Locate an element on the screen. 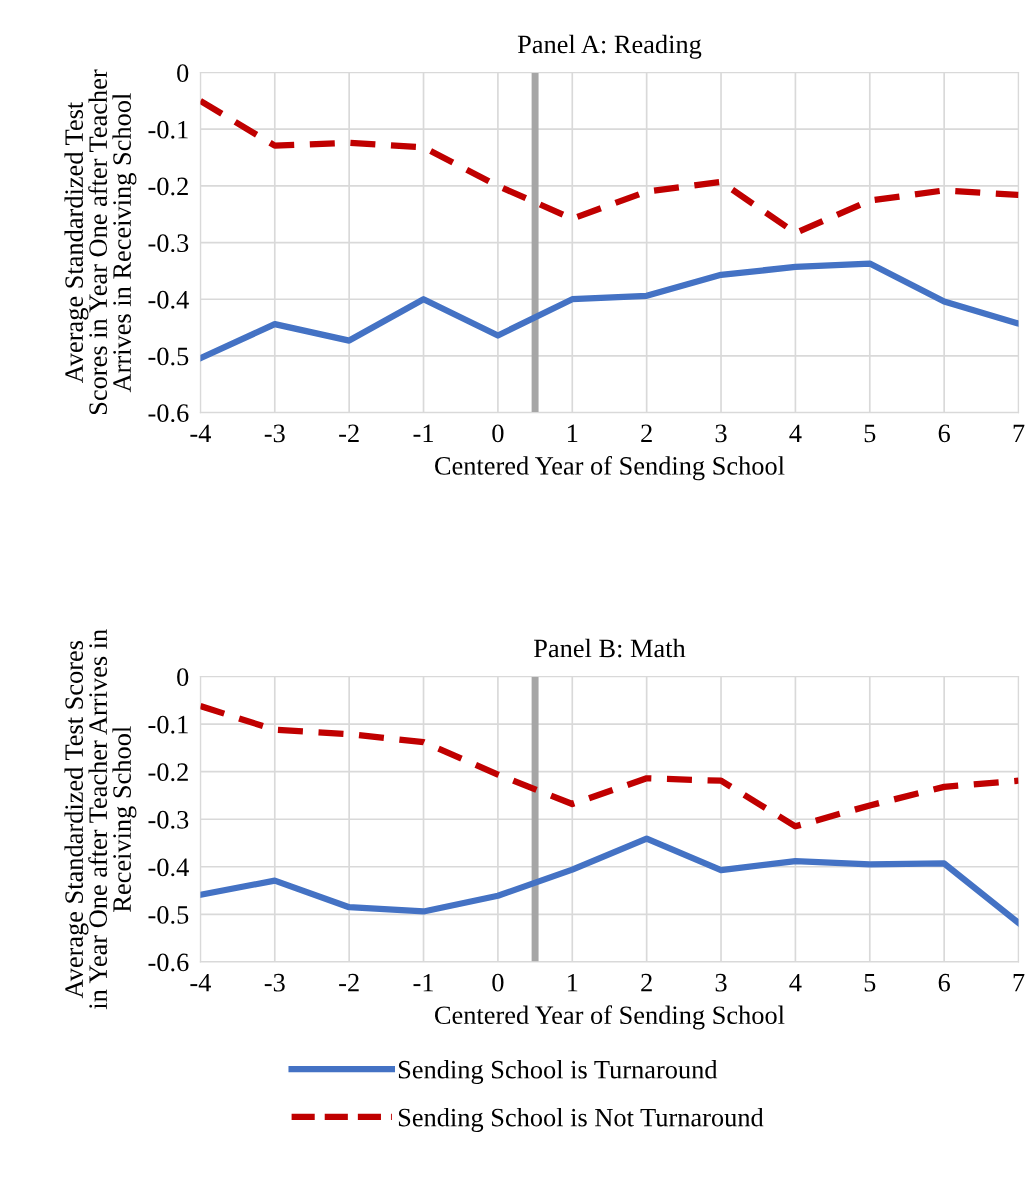 This screenshot has width=1033, height=1189. chart-title: Panel B: Math is located at coordinates (610, 648).